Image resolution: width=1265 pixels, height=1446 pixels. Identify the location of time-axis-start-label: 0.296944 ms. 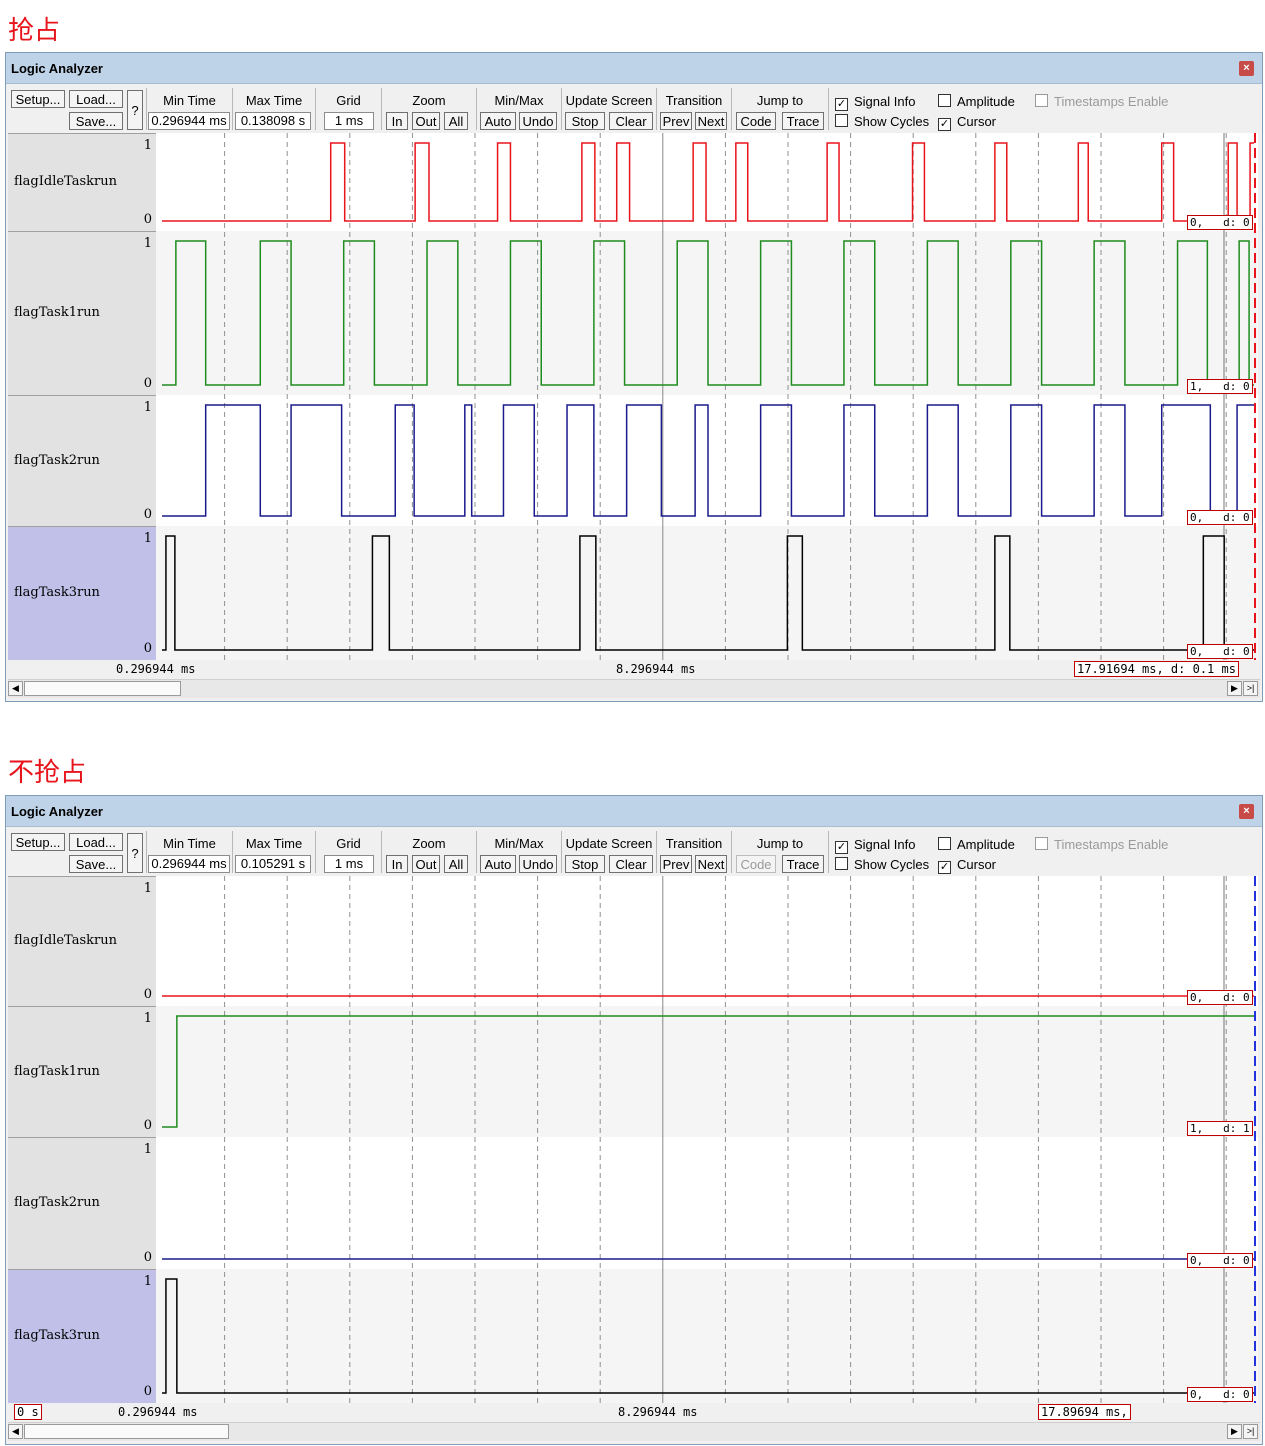
(158, 1412).